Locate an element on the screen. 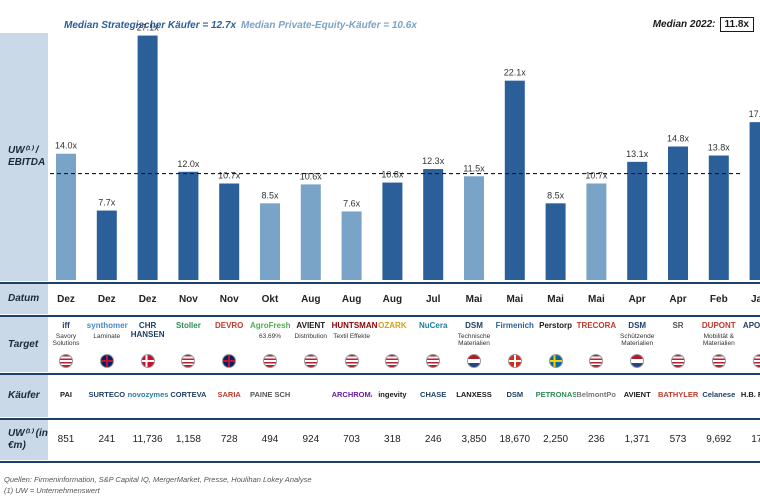 This screenshot has height=503, width=760. row-label-datum: Datum is located at coordinates (24, 299).